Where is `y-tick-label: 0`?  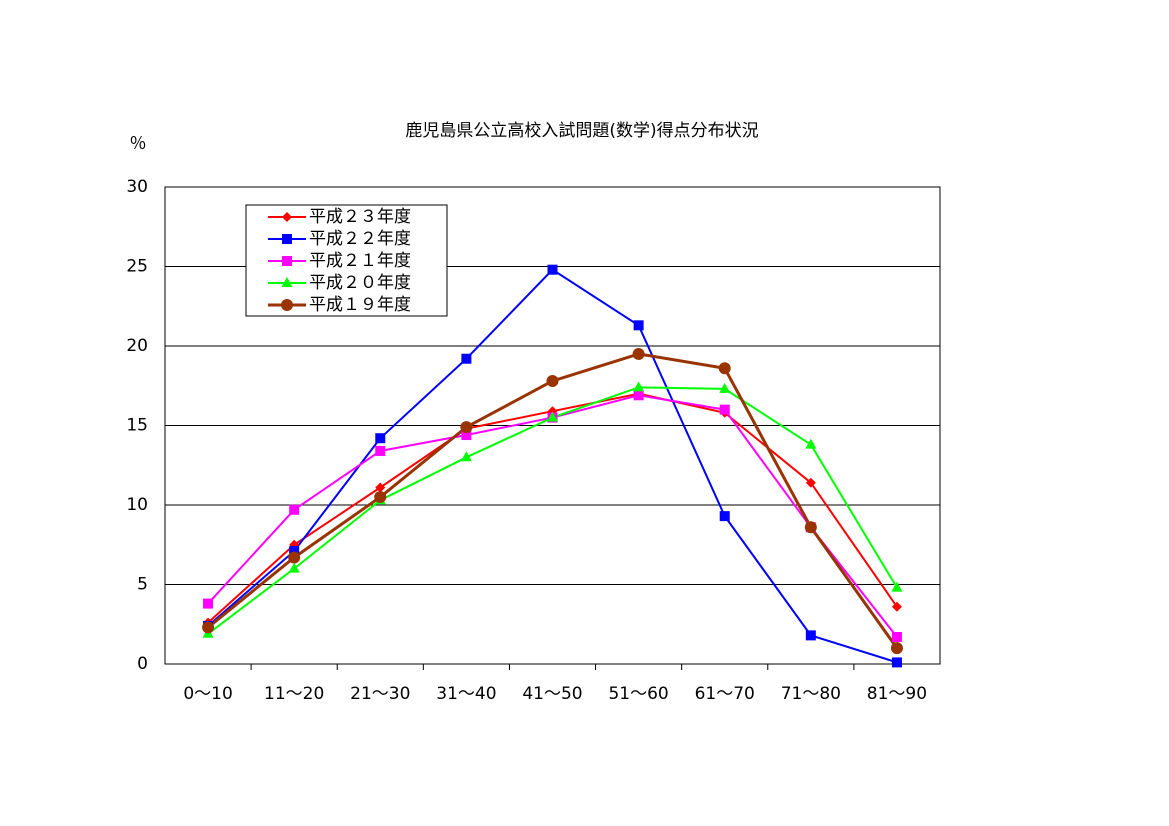 y-tick-label: 0 is located at coordinates (142, 664).